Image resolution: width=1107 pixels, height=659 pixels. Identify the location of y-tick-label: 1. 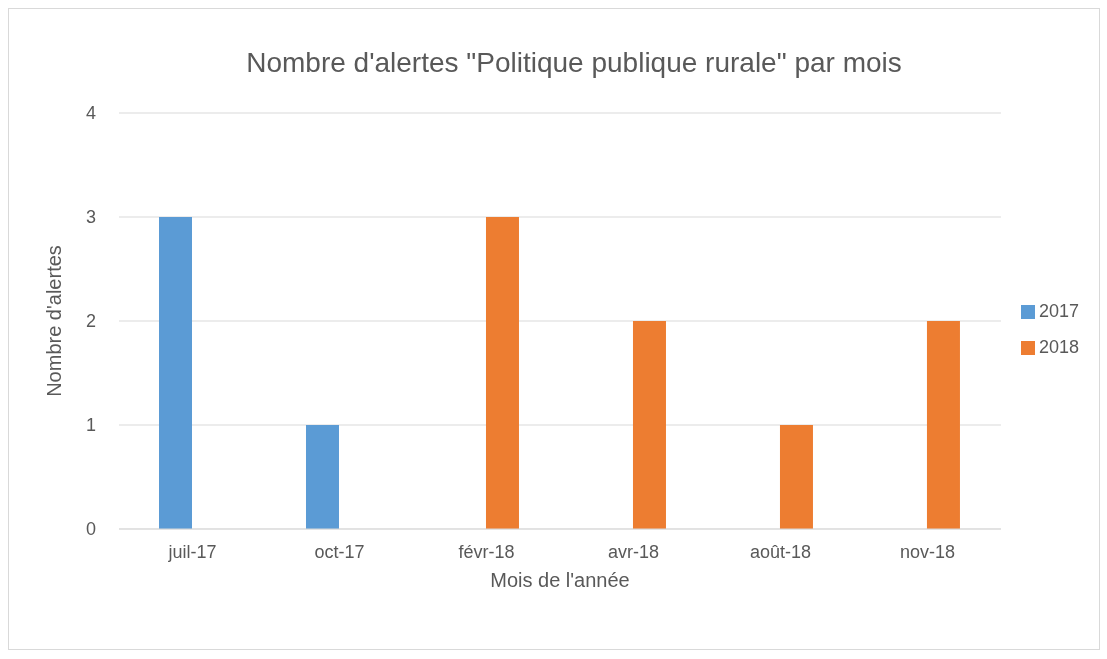
(90, 425).